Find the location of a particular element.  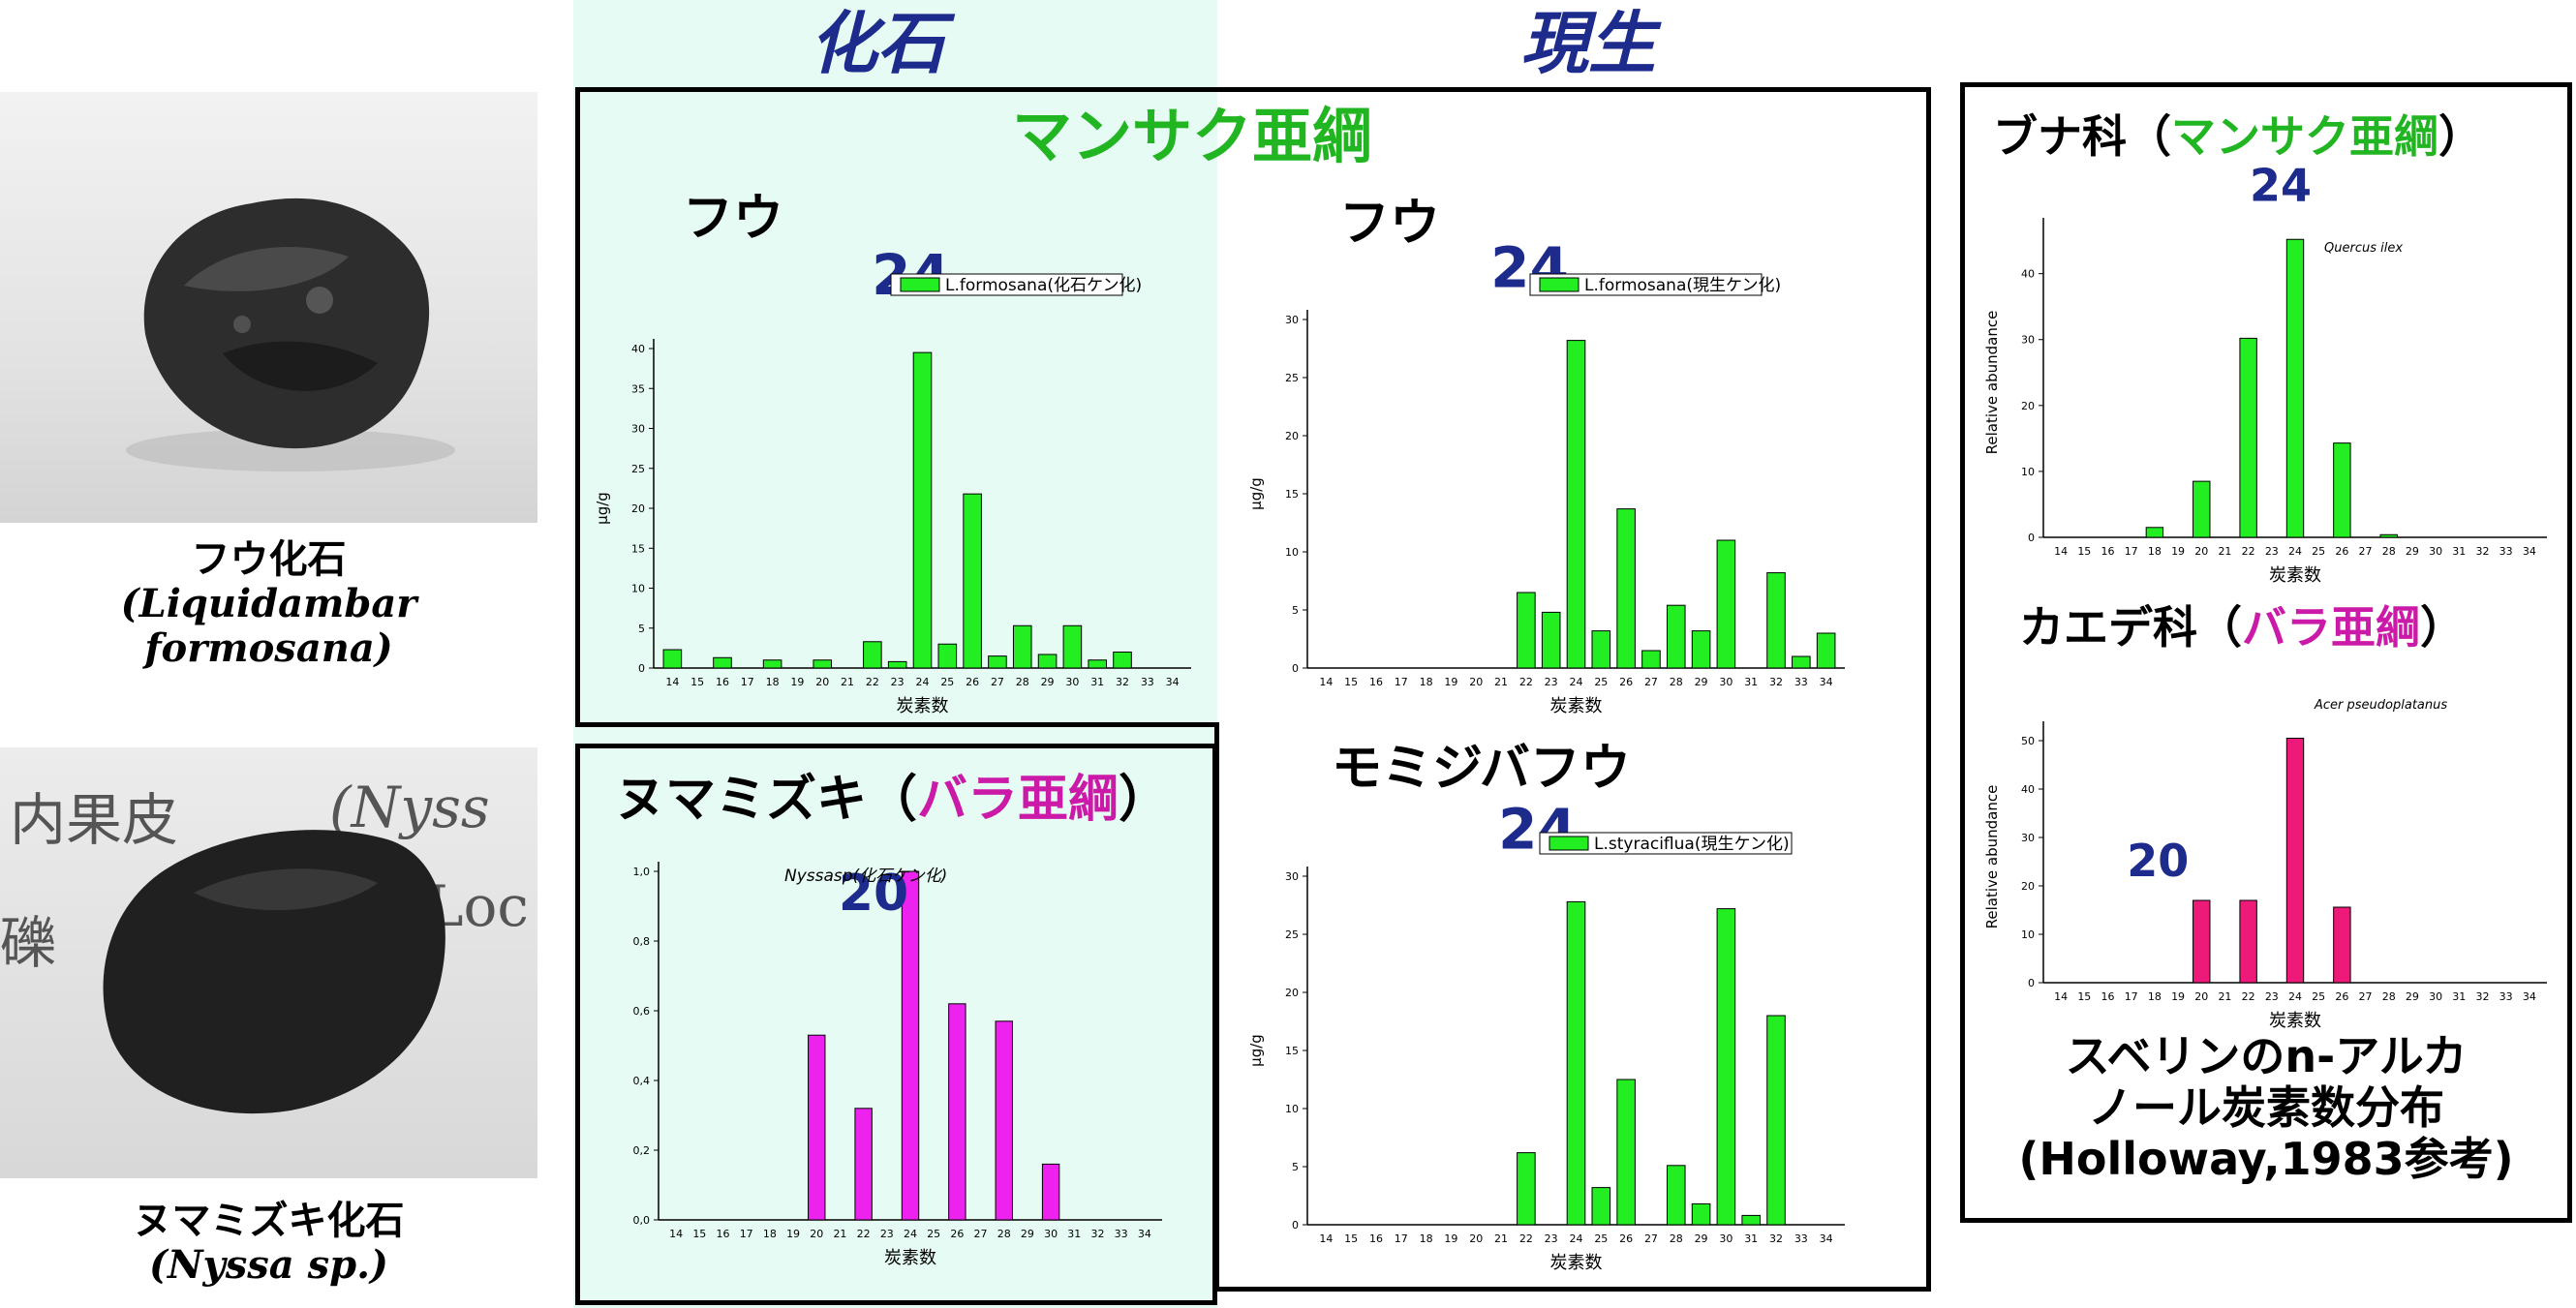

x-tick-label: 18 is located at coordinates (2155, 551).